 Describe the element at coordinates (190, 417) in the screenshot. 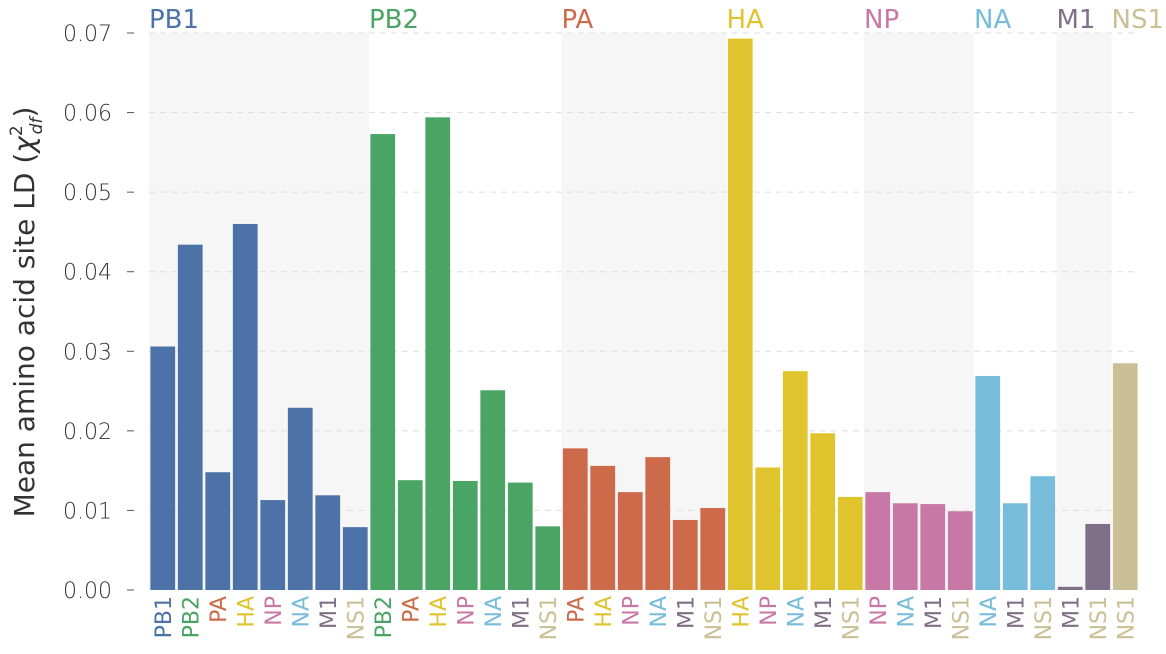

I see `bar-pb1-pb2` at that location.